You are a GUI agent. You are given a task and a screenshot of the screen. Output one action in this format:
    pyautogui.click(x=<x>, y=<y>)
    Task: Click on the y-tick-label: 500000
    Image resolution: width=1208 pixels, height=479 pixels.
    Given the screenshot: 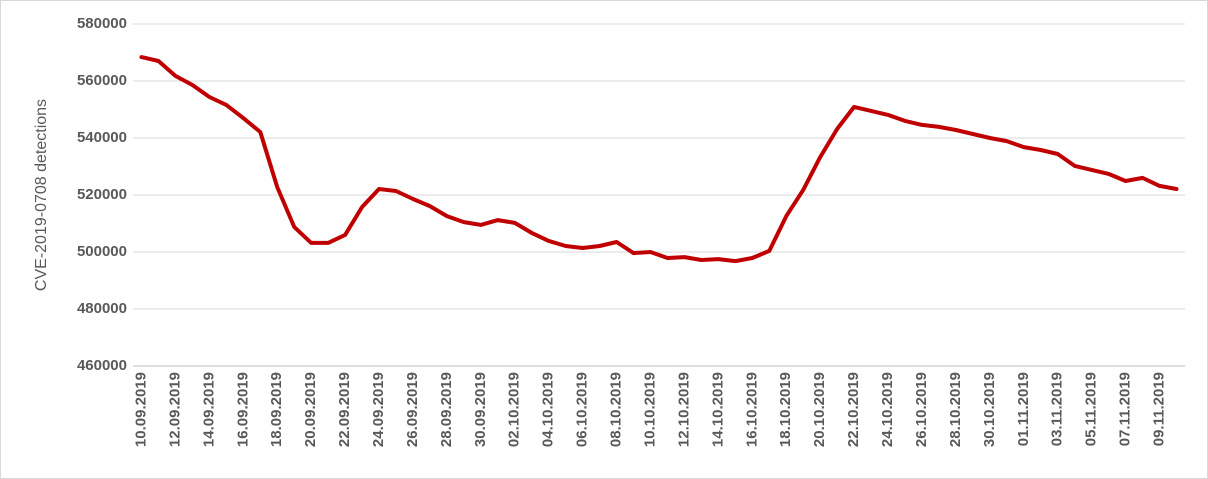 What is the action you would take?
    pyautogui.click(x=102, y=251)
    